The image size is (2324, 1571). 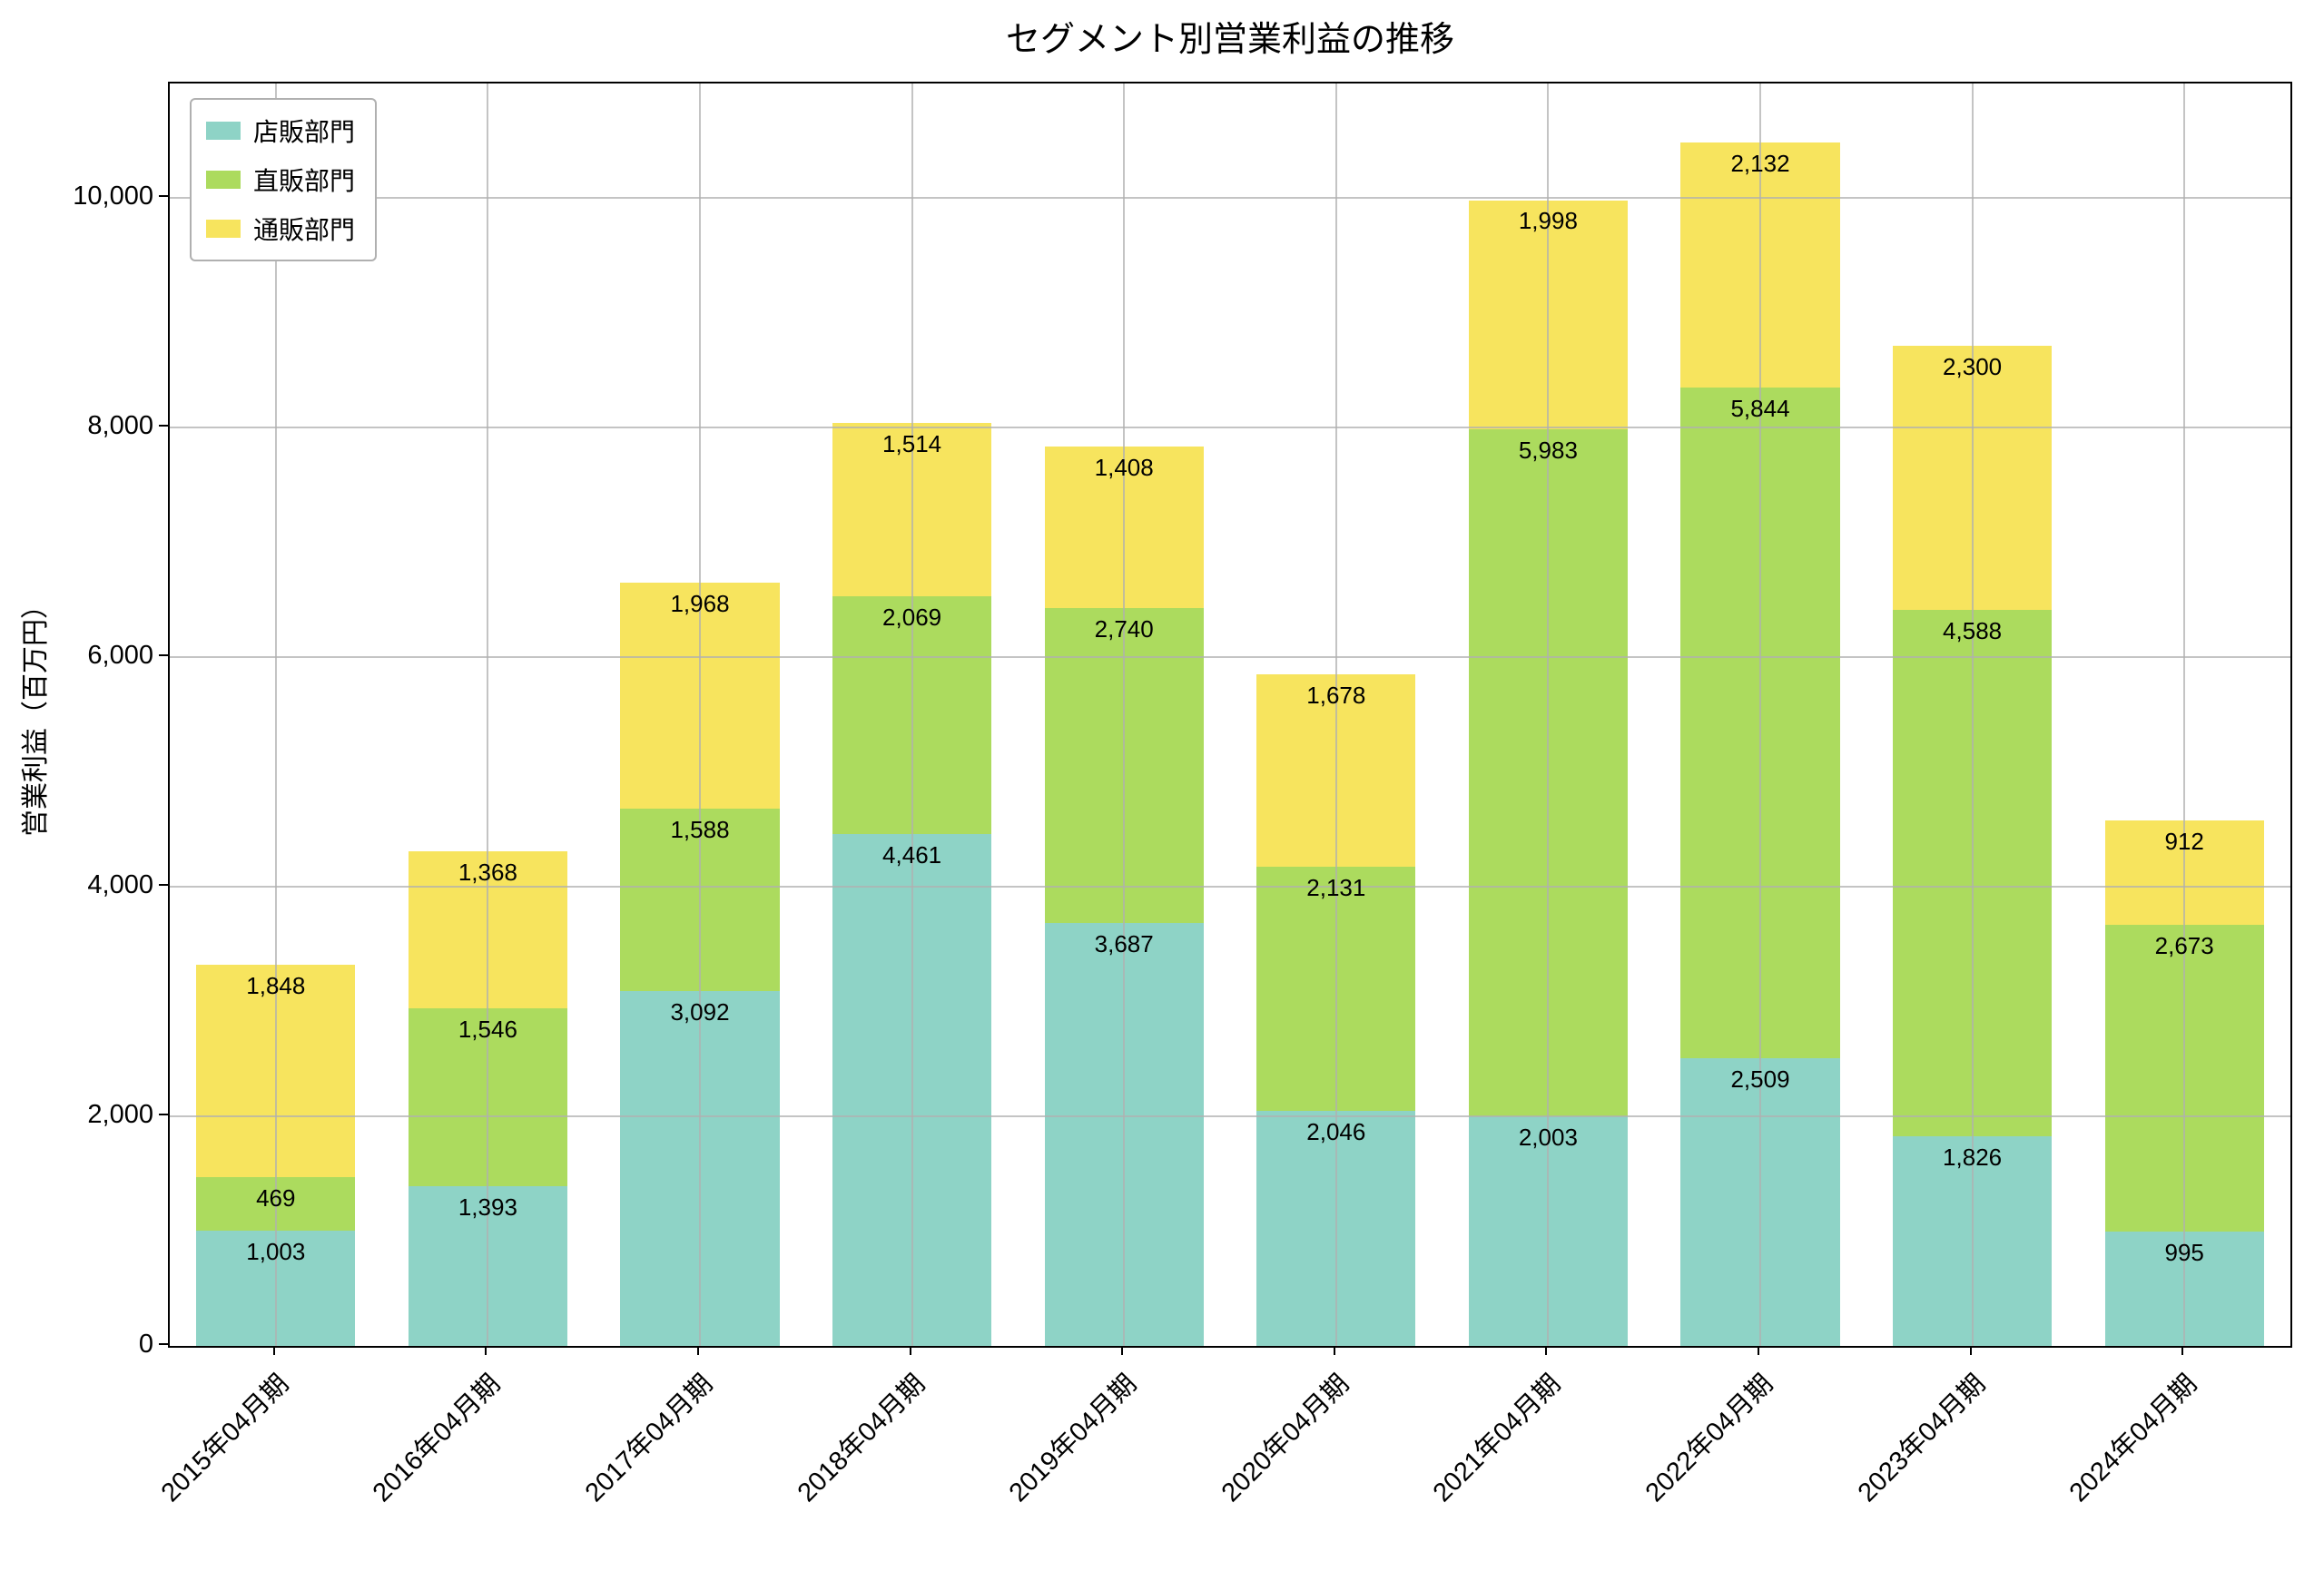 What do you see at coordinates (487, 1030) in the screenshot?
I see `bar-value-label: 1,546` at bounding box center [487, 1030].